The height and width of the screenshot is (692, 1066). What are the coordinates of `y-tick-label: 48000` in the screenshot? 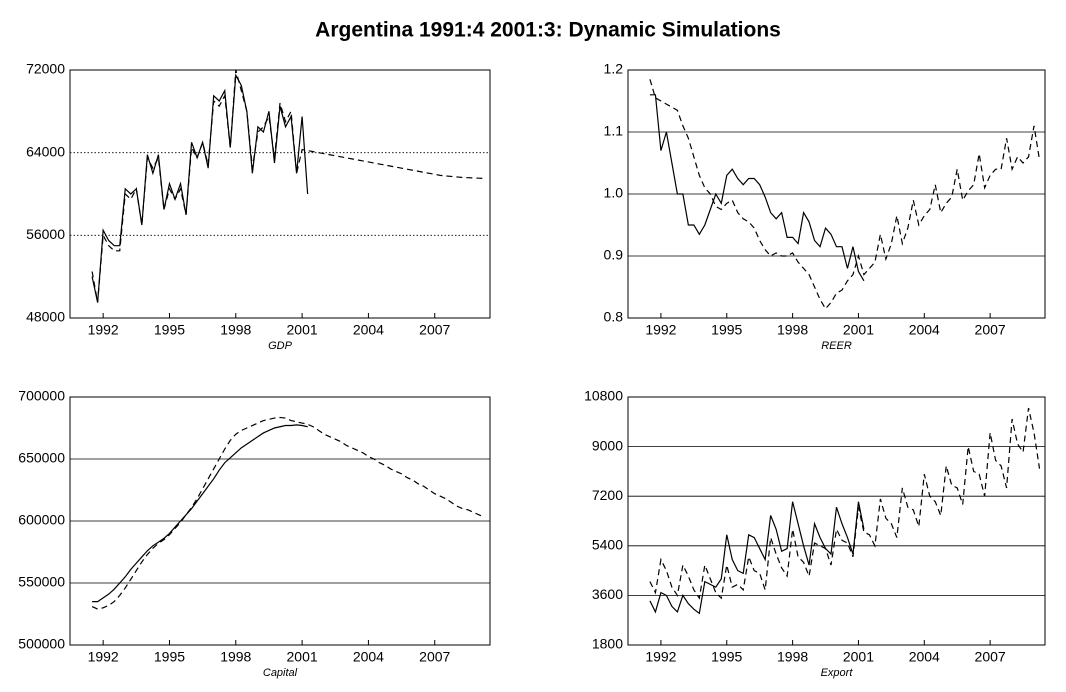 It's located at (45, 317).